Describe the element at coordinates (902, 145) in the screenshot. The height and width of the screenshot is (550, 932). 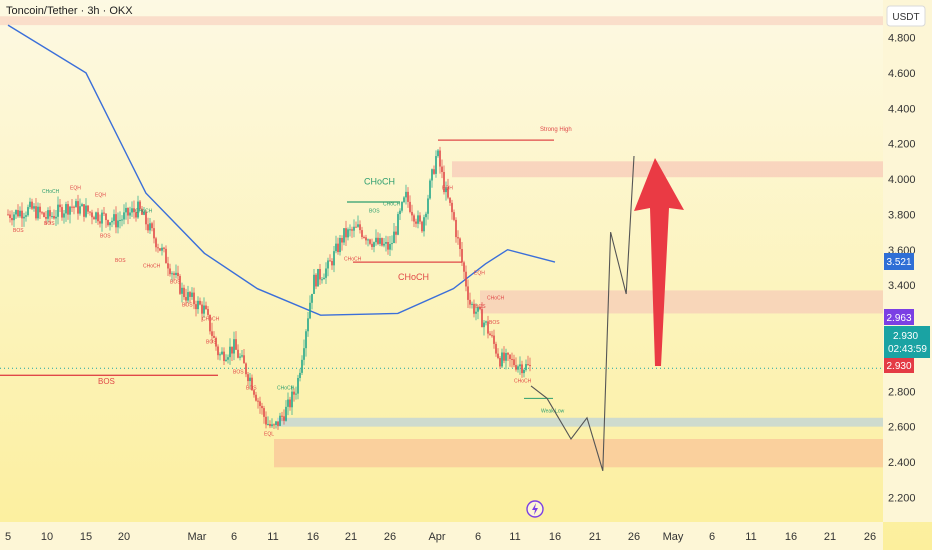
I see `y-tick-label: 4.200` at that location.